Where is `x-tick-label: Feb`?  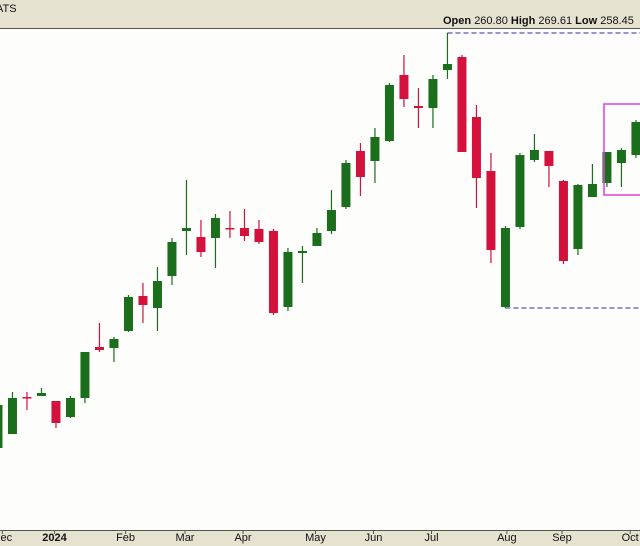
x-tick-label: Feb is located at coordinates (125, 538).